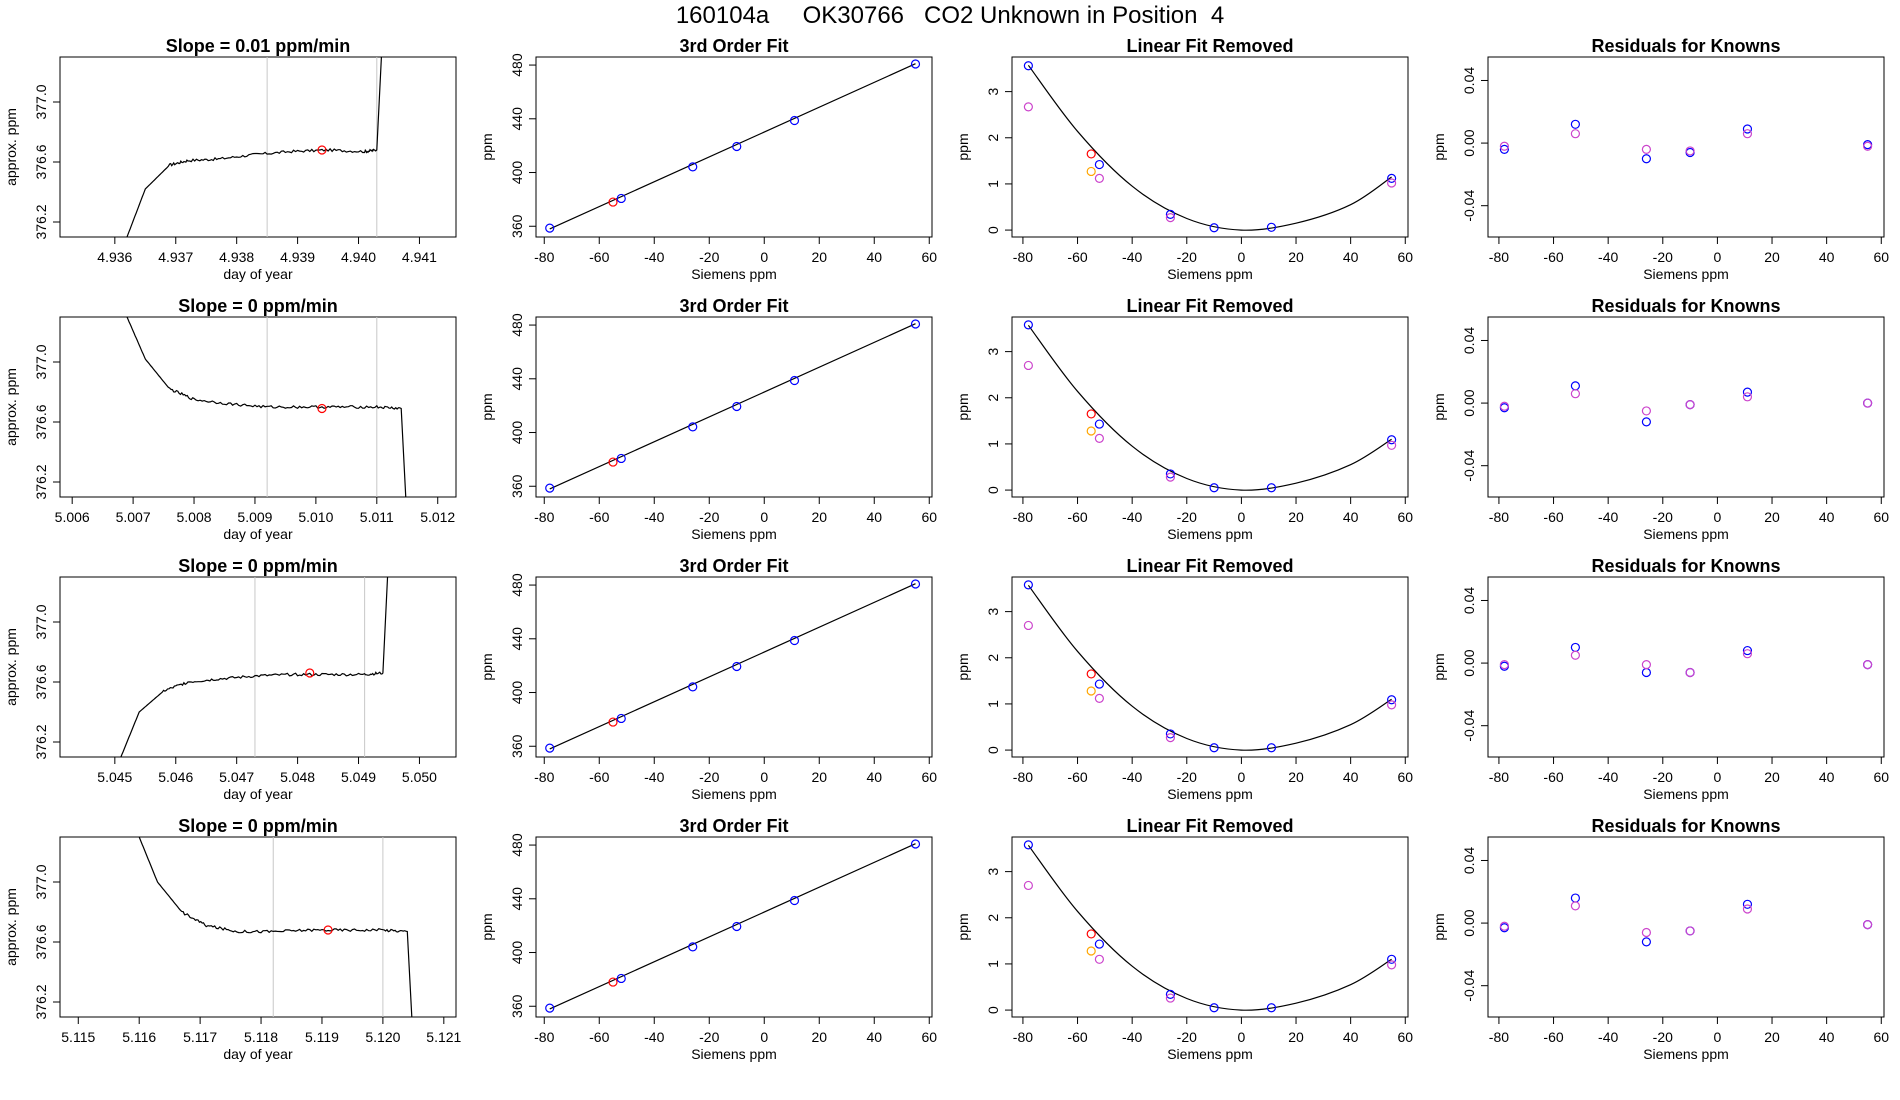 The height and width of the screenshot is (1100, 1900). Describe the element at coordinates (41, 361) in the screenshot. I see `y-tick-label: 377.0` at that location.